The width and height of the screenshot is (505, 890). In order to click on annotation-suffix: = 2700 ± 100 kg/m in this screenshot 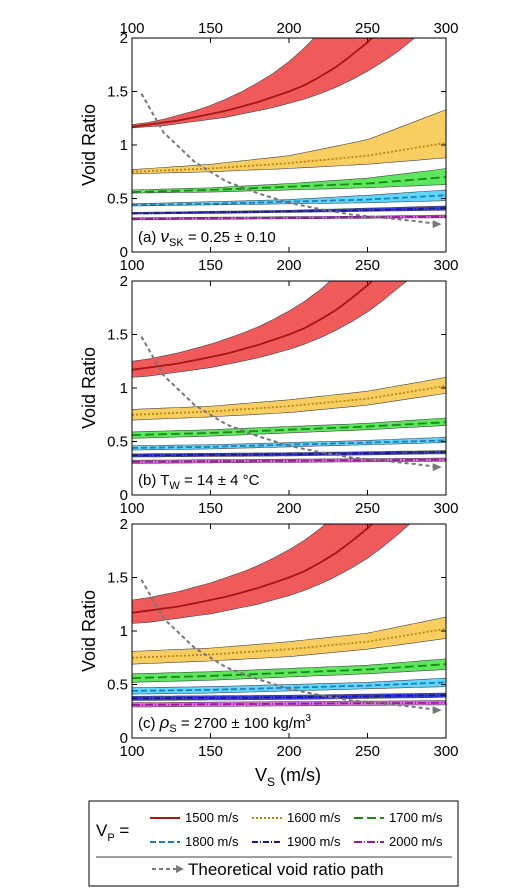, I will do `click(241, 723)`.